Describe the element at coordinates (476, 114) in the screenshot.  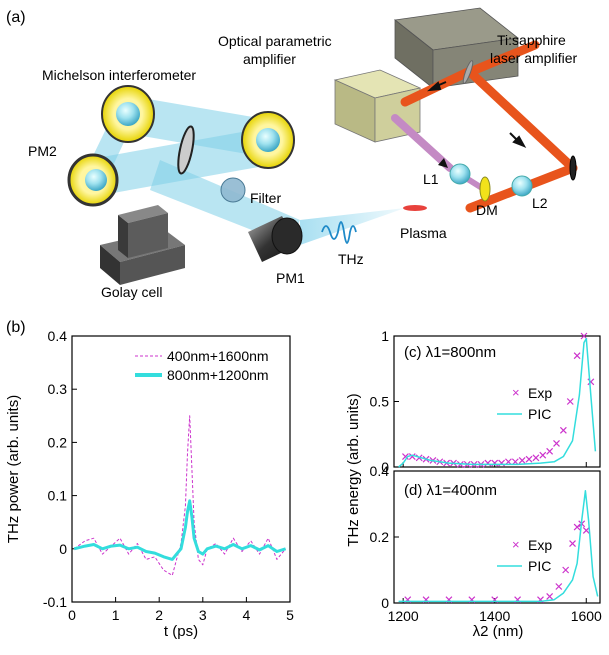
I see `beam-arrows` at that location.